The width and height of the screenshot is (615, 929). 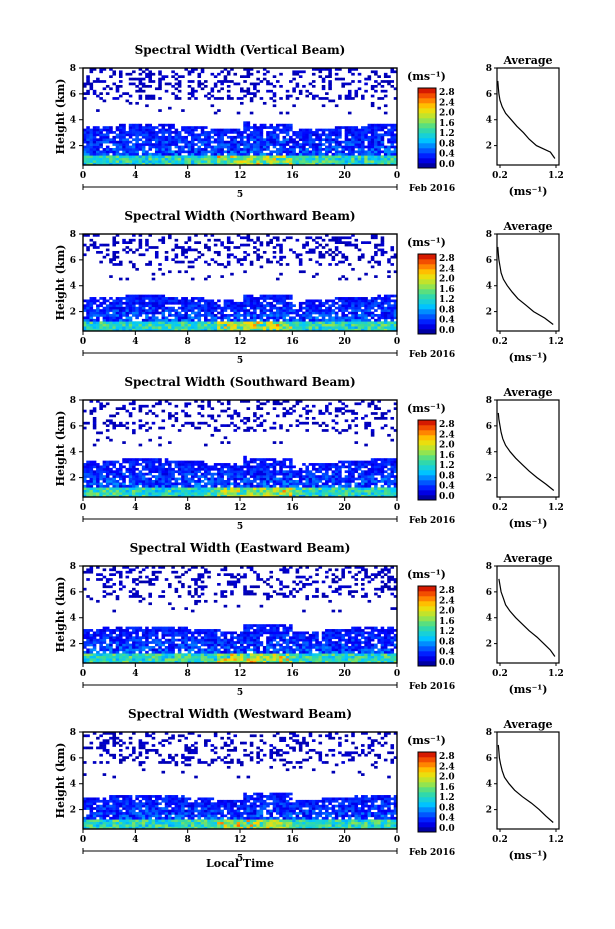 What do you see at coordinates (447, 259) in the screenshot?
I see `colorbar-tick-label: 2.8` at bounding box center [447, 259].